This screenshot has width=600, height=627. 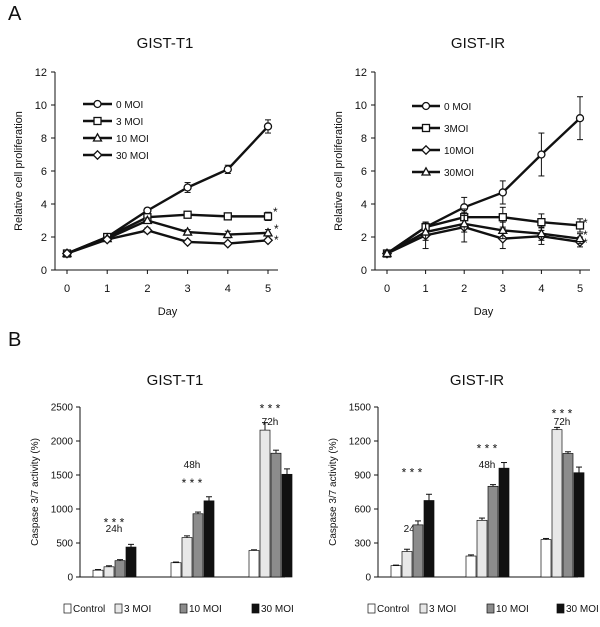 I want to click on y-tick-label: 300, so click(x=362, y=544).